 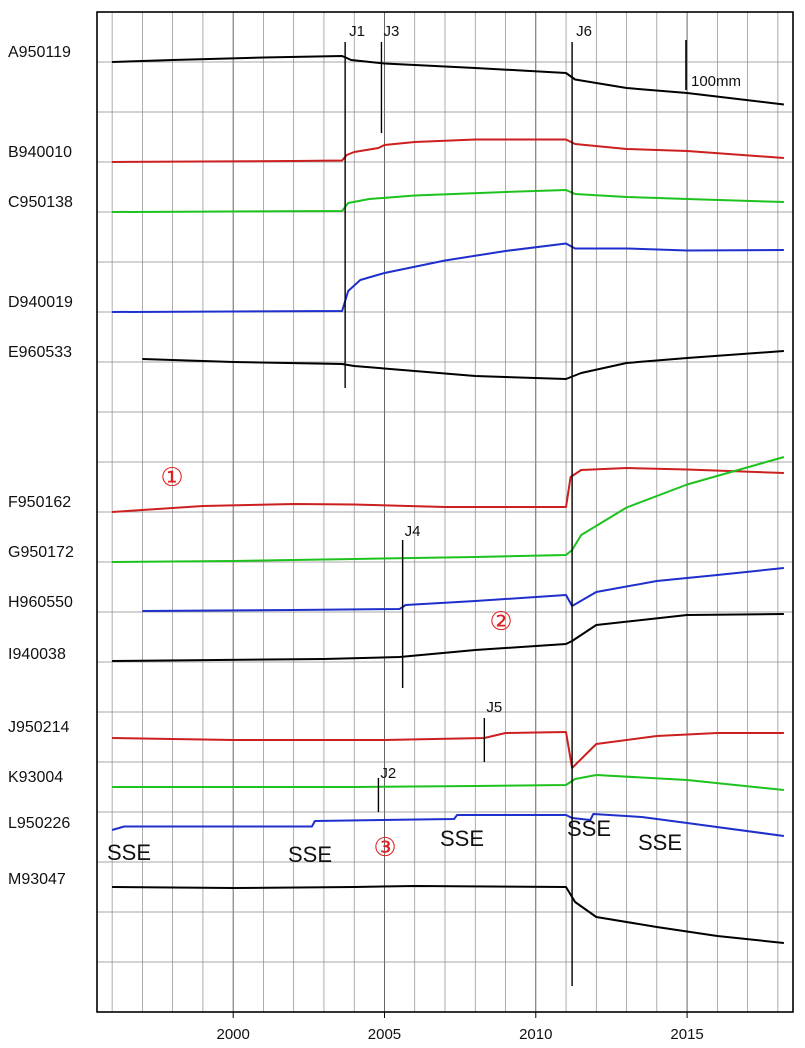 I want to click on series-line-m93047, so click(x=448, y=914).